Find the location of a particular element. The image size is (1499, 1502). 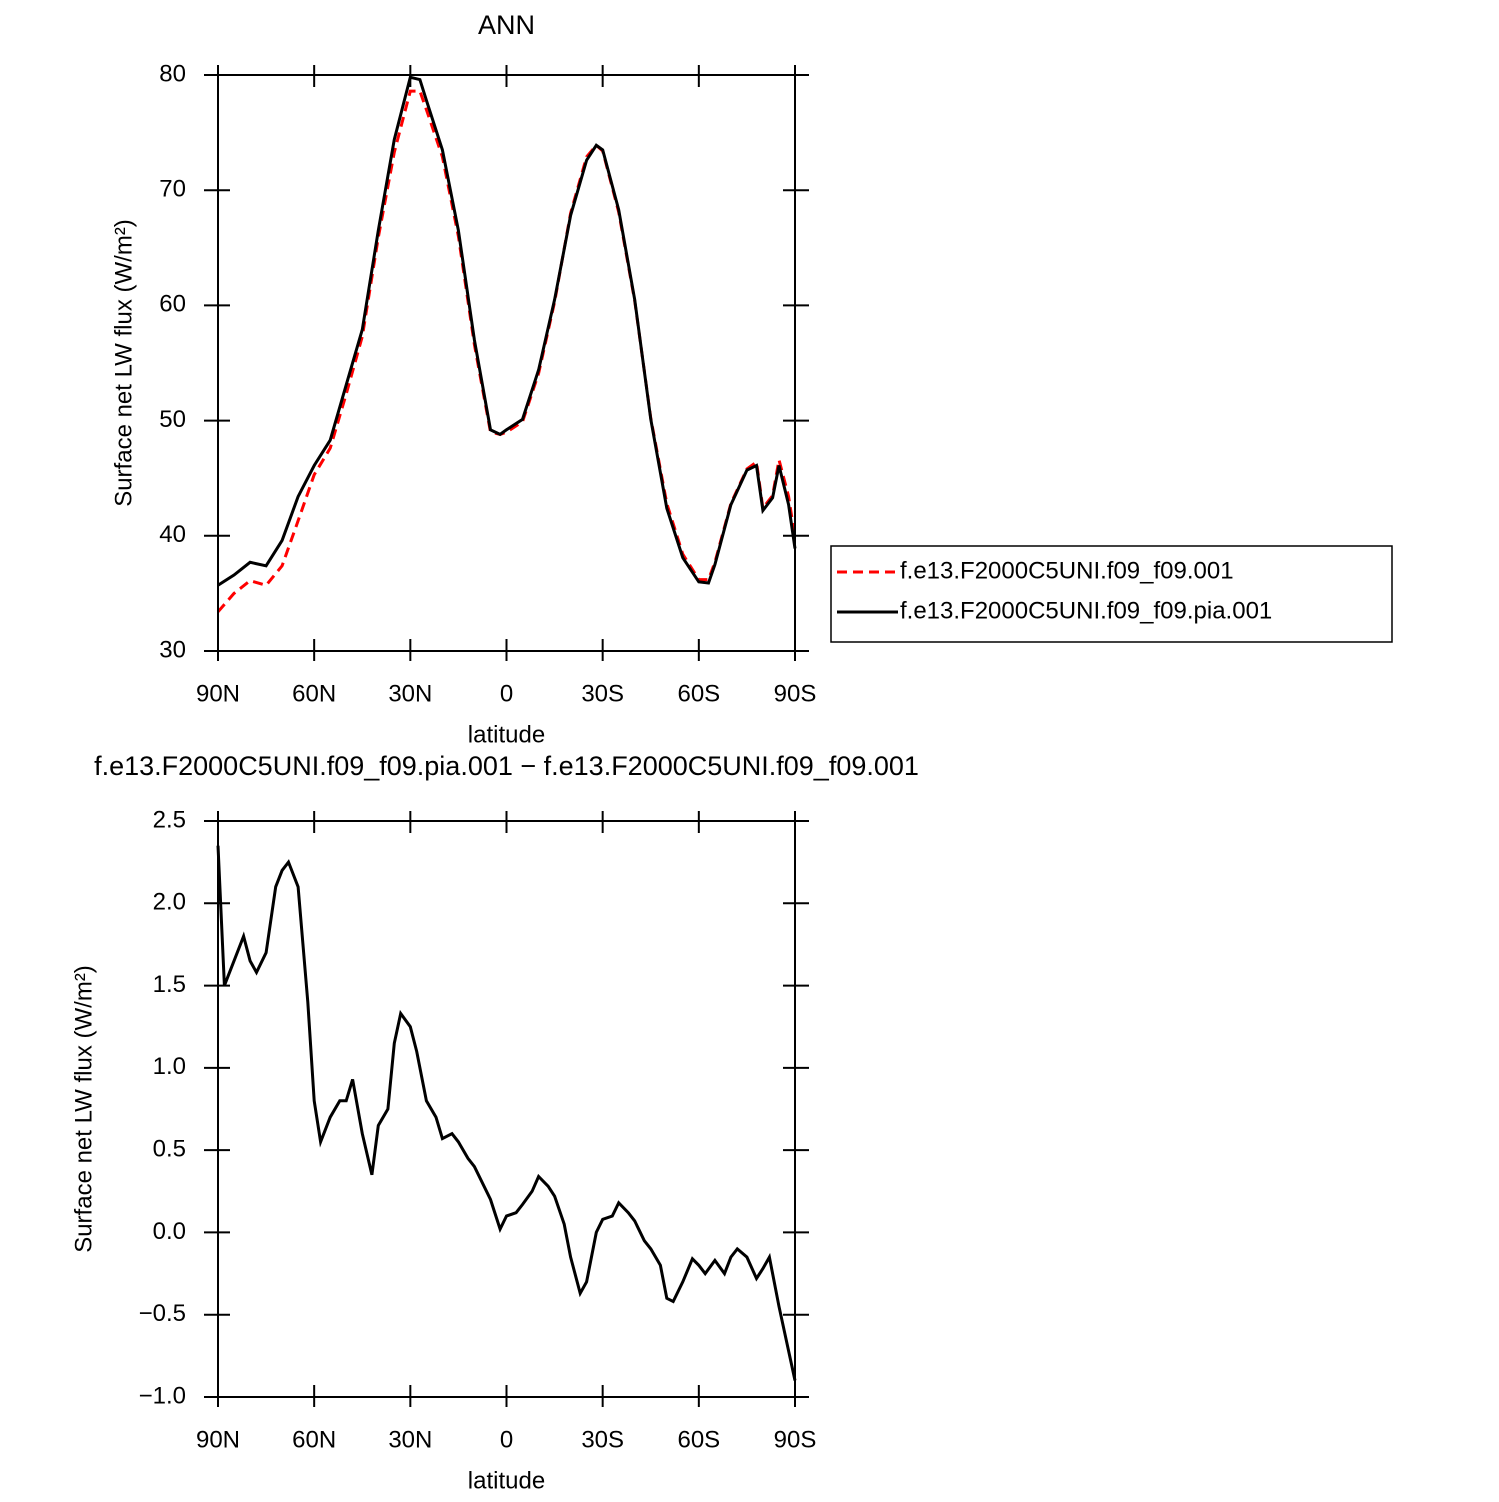

y-tick-label: 1.5 is located at coordinates (169, 984).